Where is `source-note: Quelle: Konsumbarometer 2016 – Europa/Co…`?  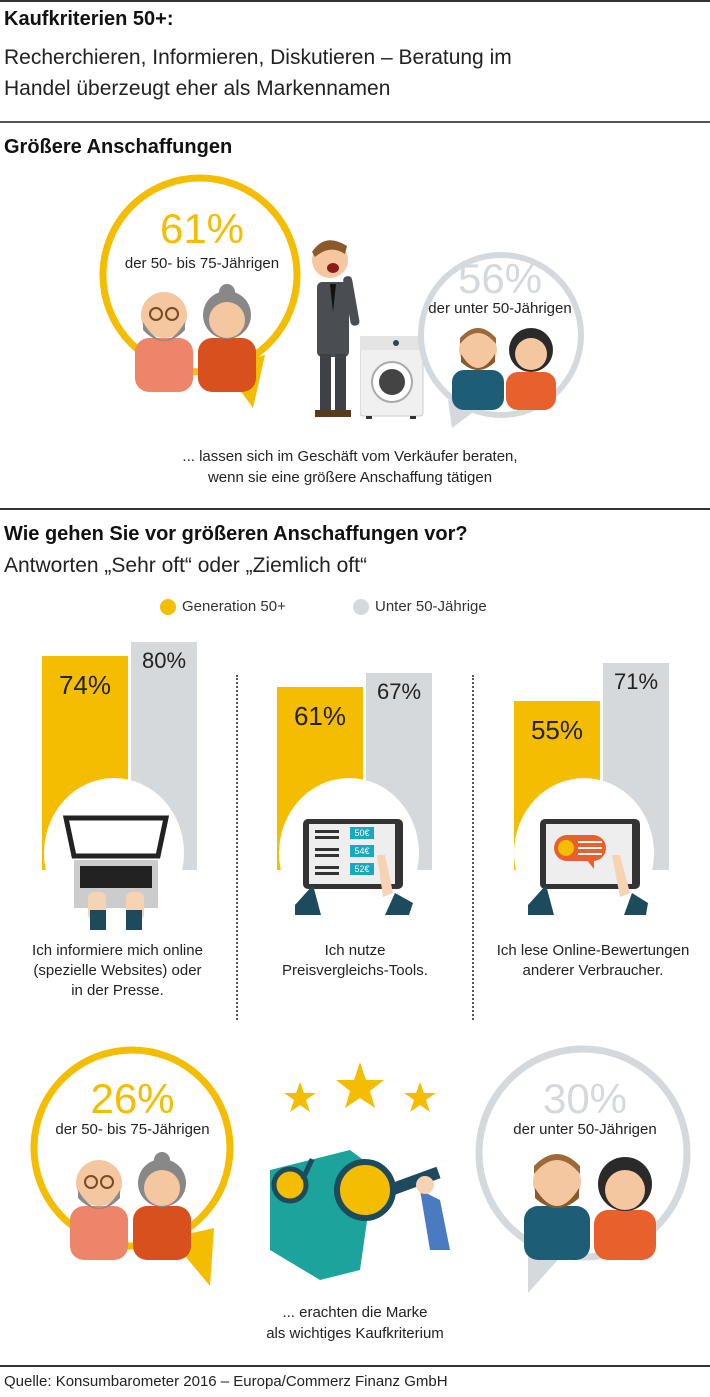
source-note: Quelle: Konsumbarometer 2016 – Europa/Co… is located at coordinates (226, 1381).